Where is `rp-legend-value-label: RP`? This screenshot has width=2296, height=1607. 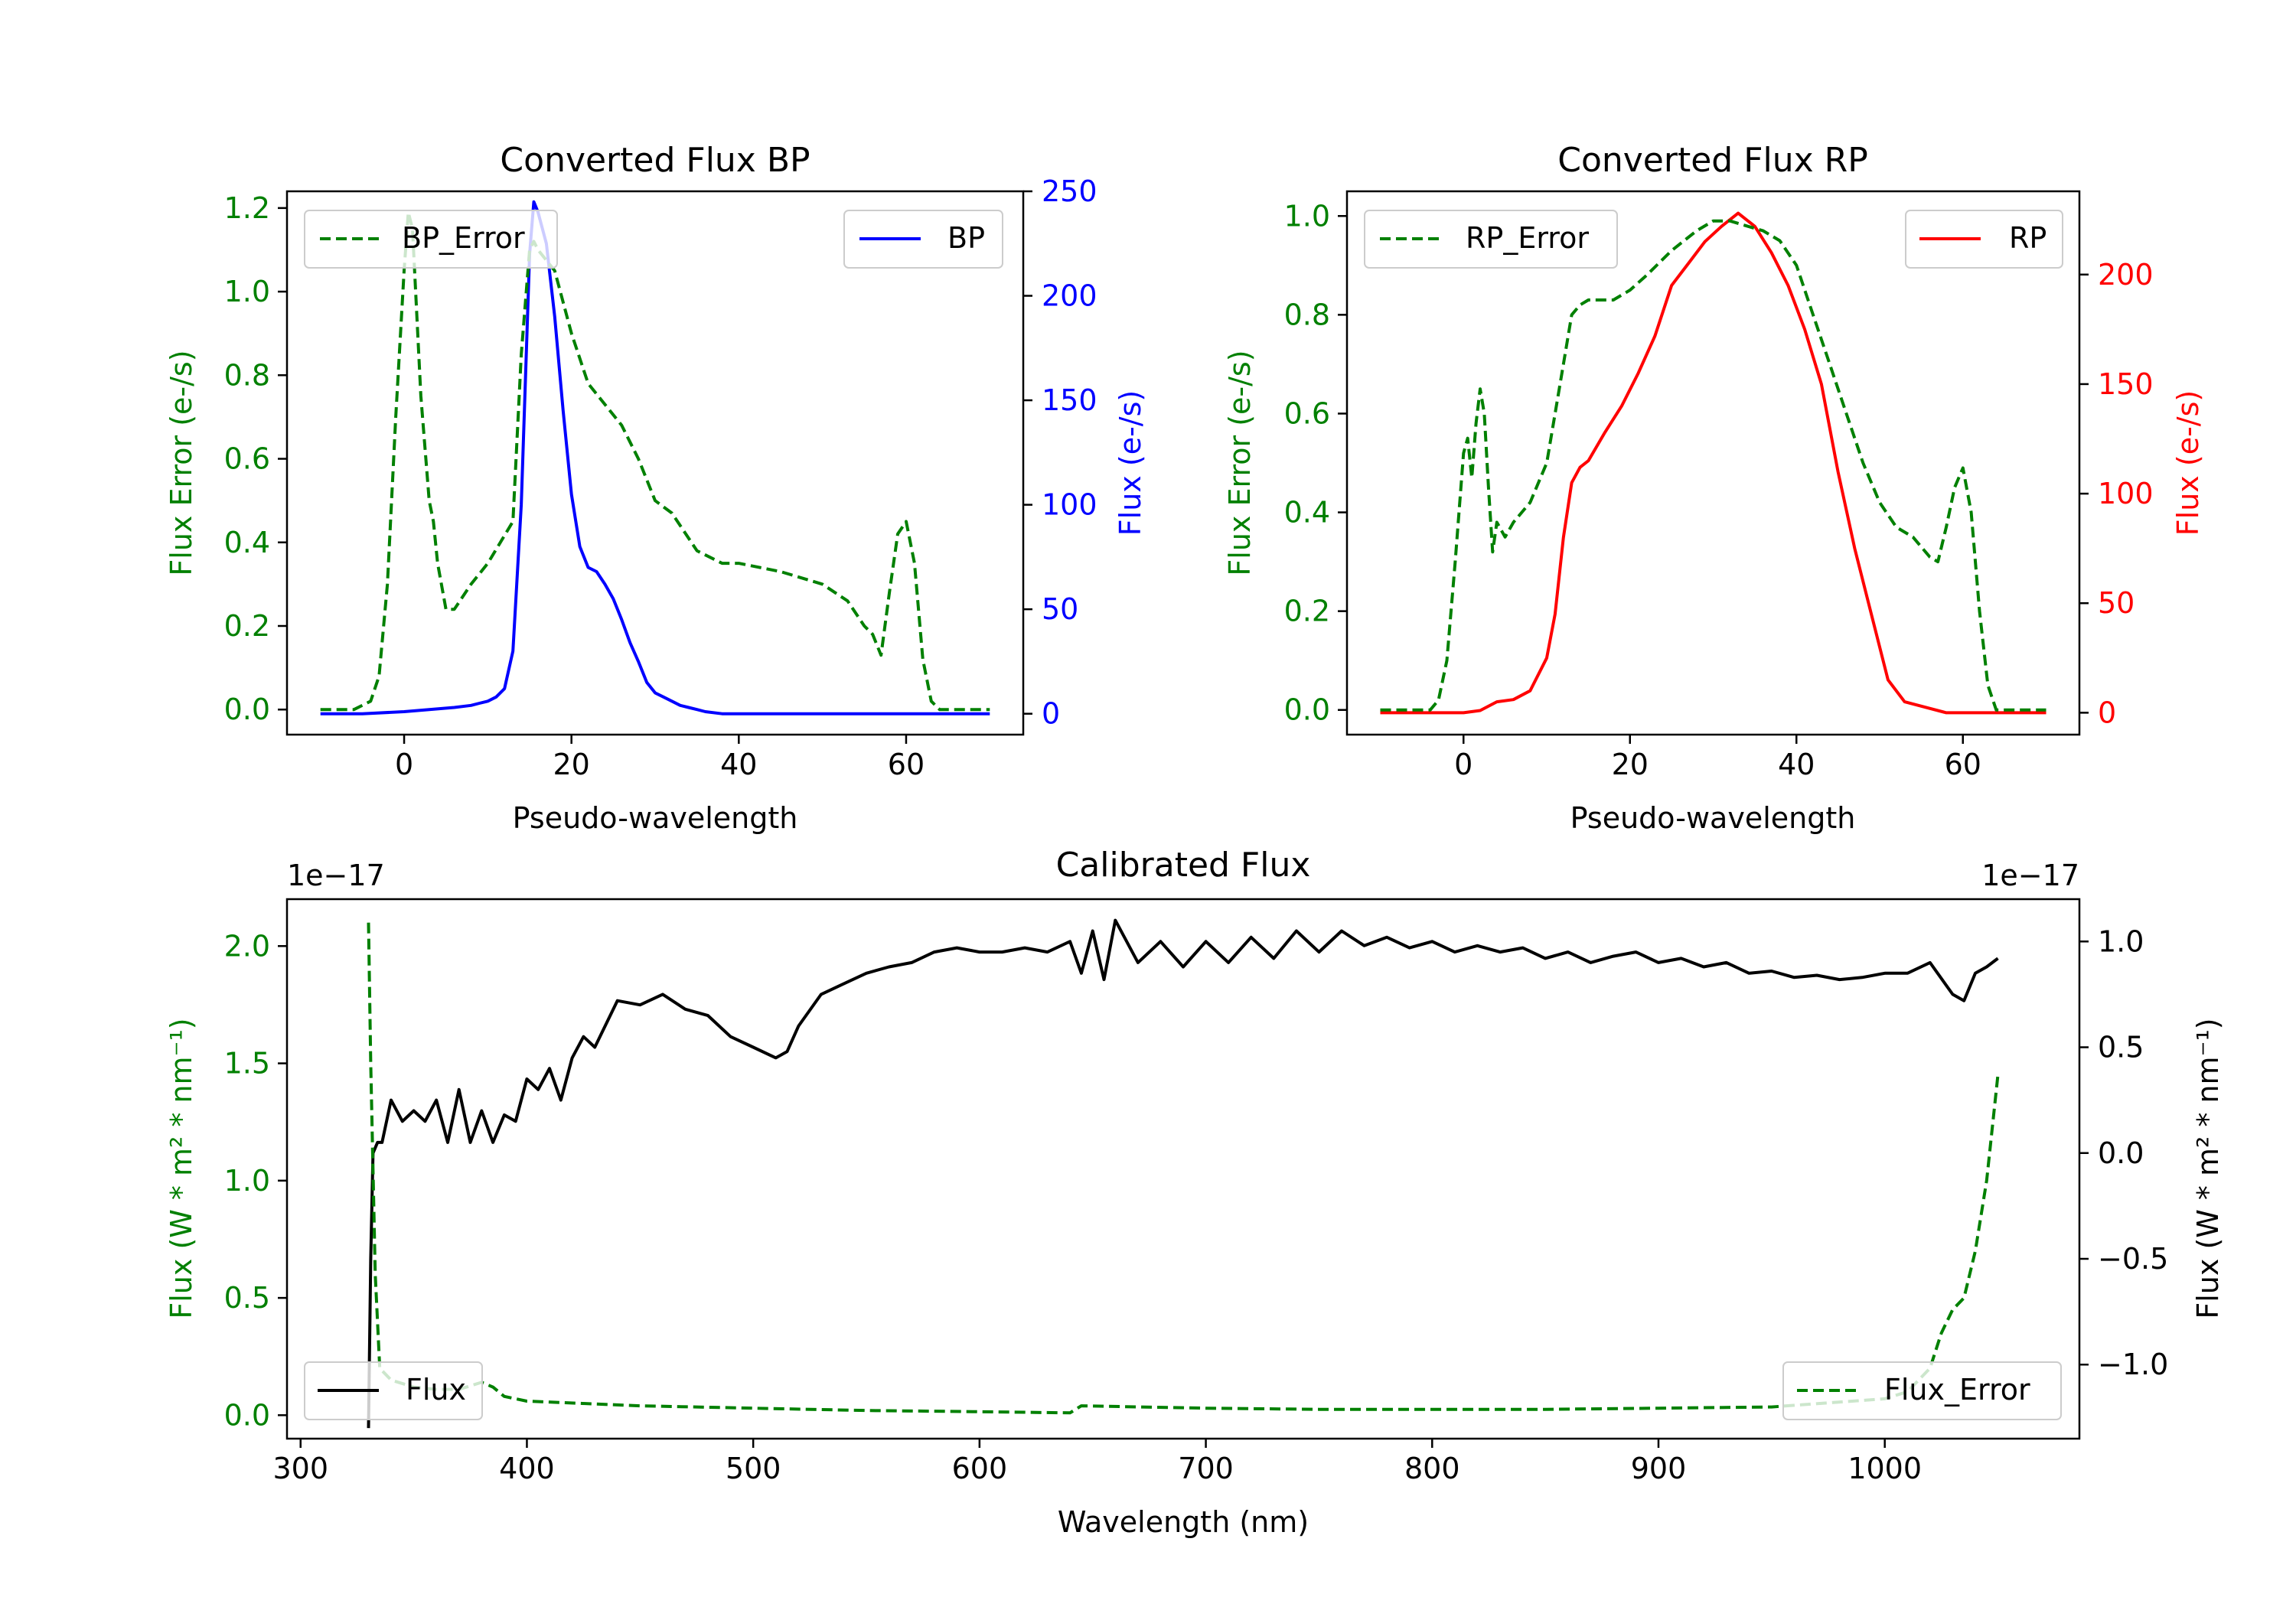
rp-legend-value-label: RP is located at coordinates (2028, 238).